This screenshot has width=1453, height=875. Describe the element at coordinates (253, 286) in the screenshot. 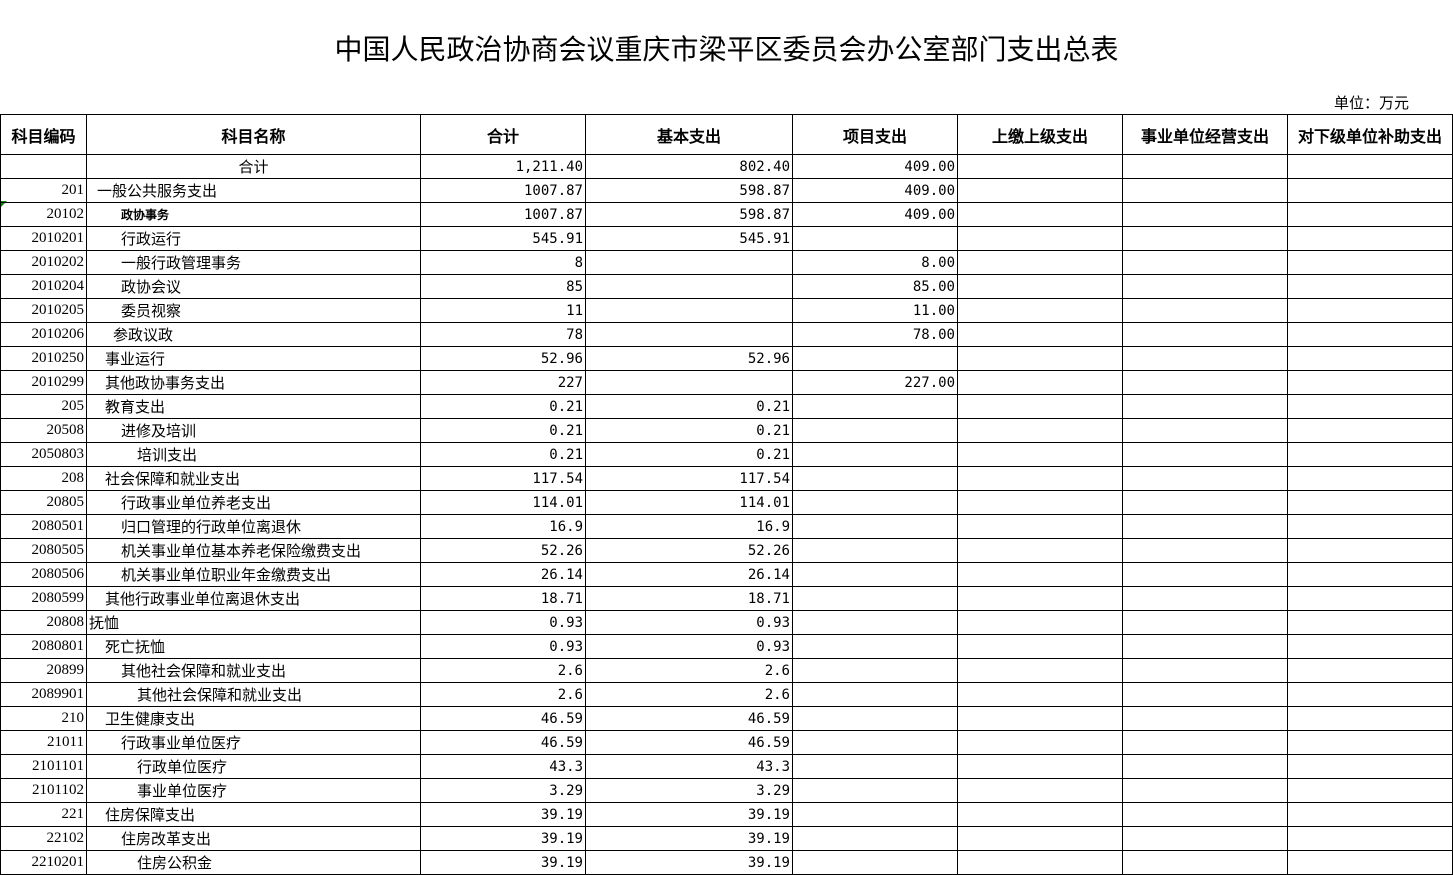

I see `row-name: 政协会议` at that location.